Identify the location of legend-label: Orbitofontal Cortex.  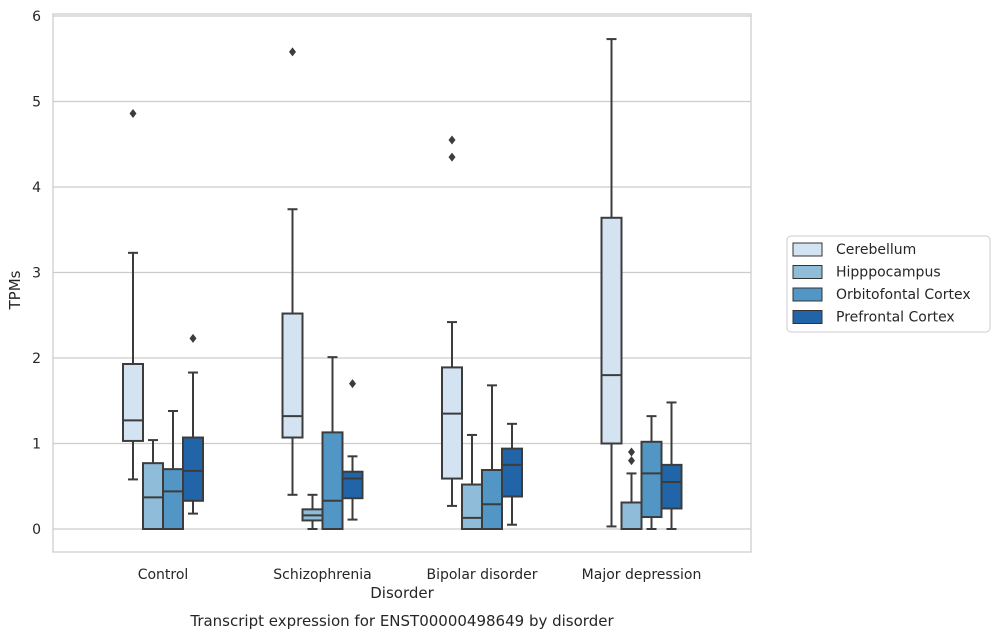
(903, 295).